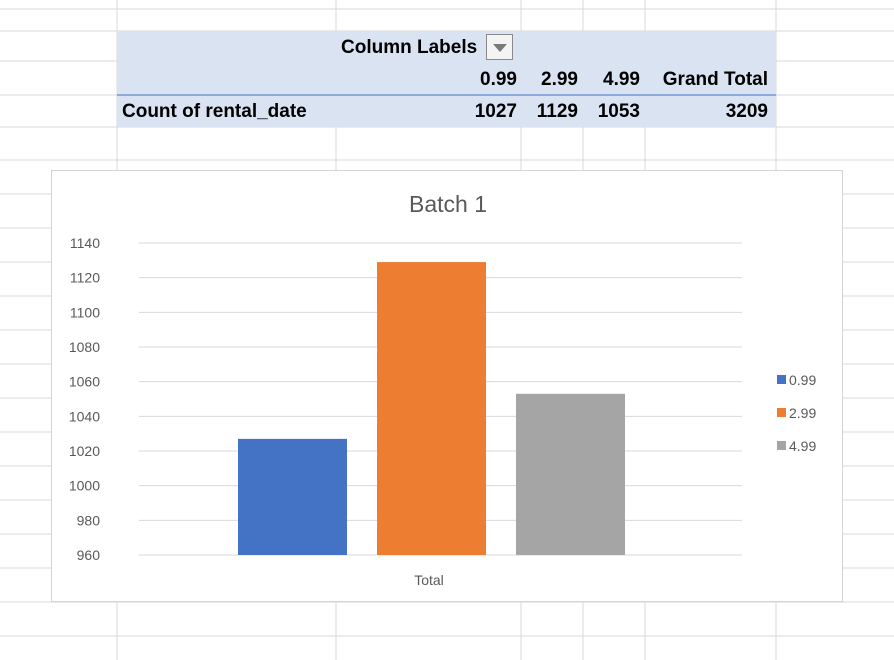  I want to click on bar-2.99, so click(431, 408).